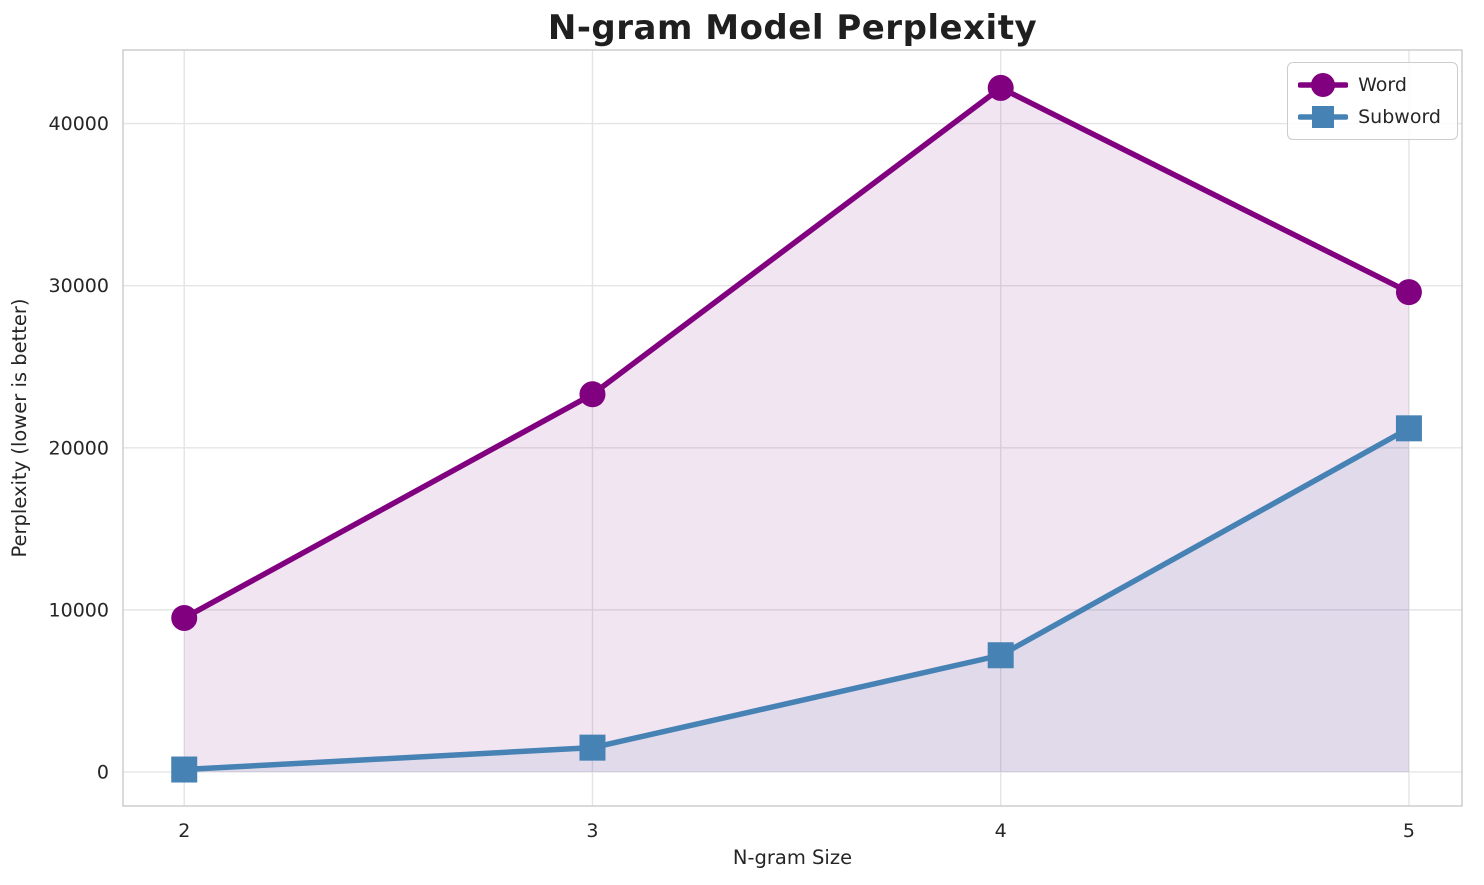  I want to click on y-tick-label: 40000, so click(79, 124).